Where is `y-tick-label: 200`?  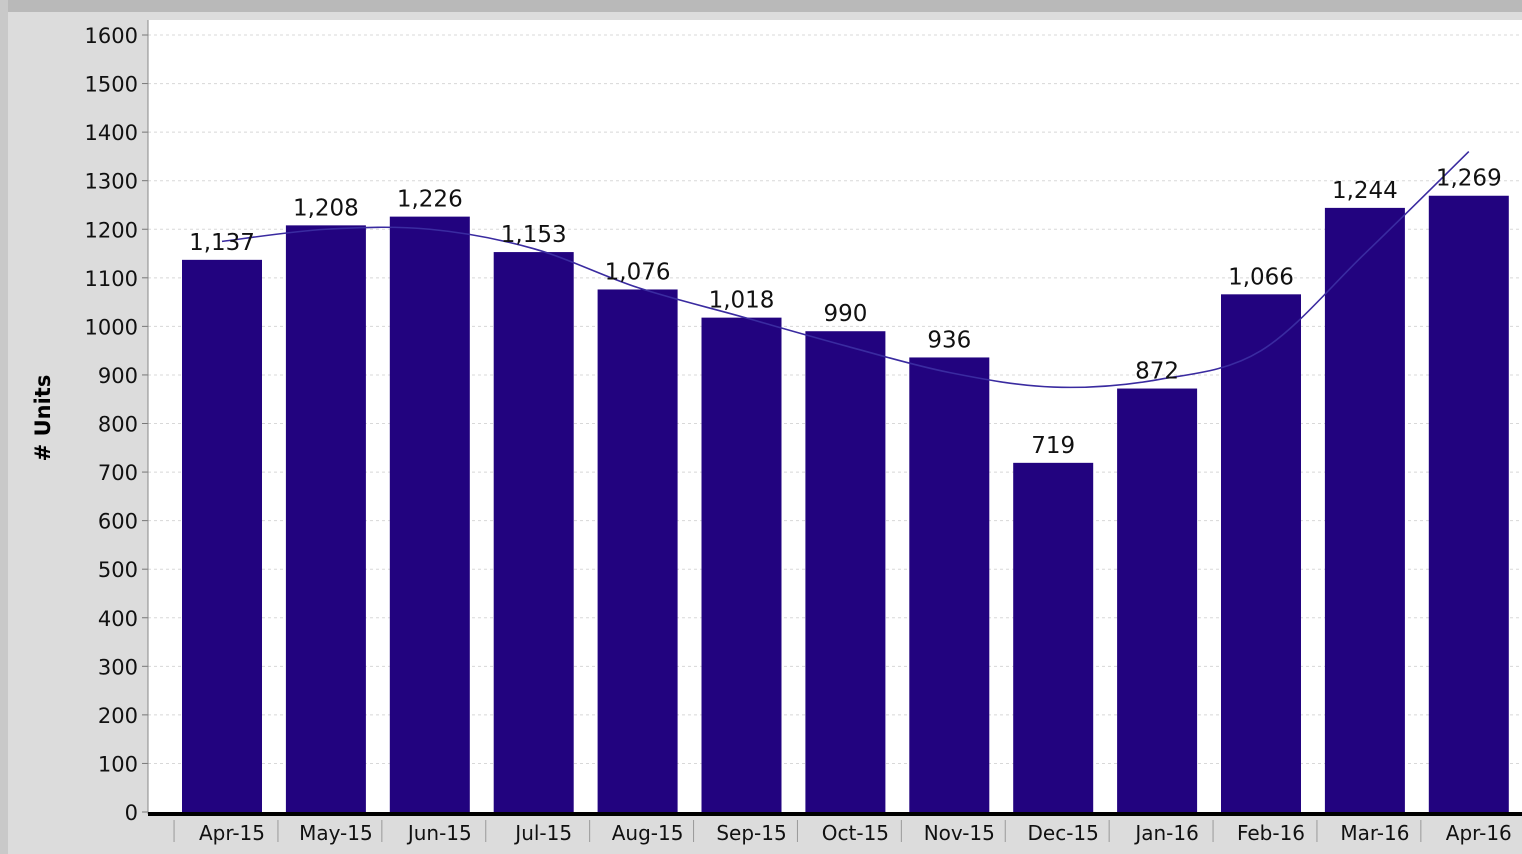 y-tick-label: 200 is located at coordinates (118, 716).